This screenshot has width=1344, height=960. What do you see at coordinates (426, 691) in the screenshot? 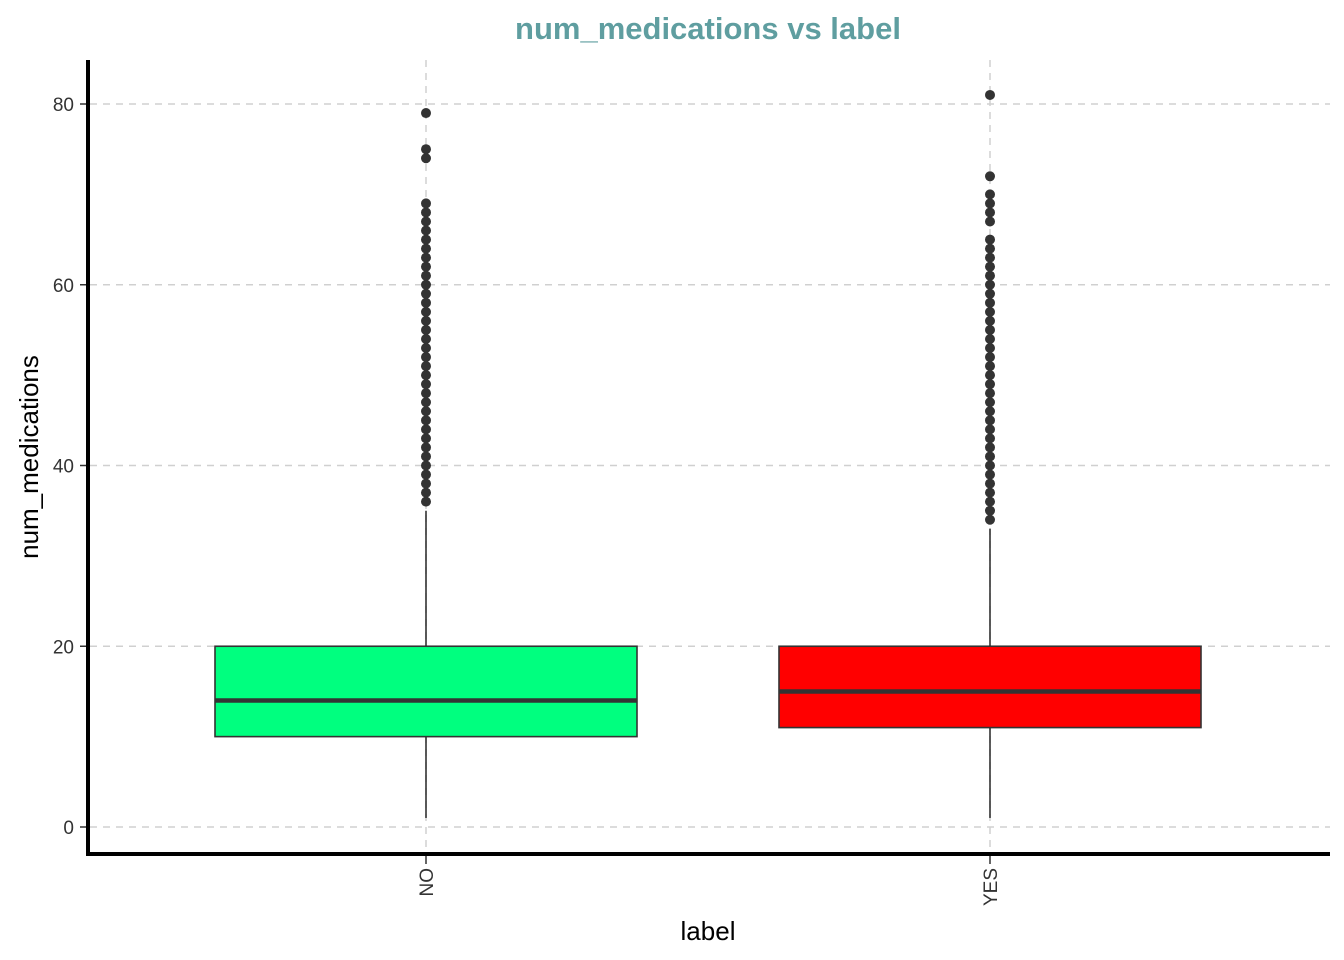
I see `iqr-box-no` at bounding box center [426, 691].